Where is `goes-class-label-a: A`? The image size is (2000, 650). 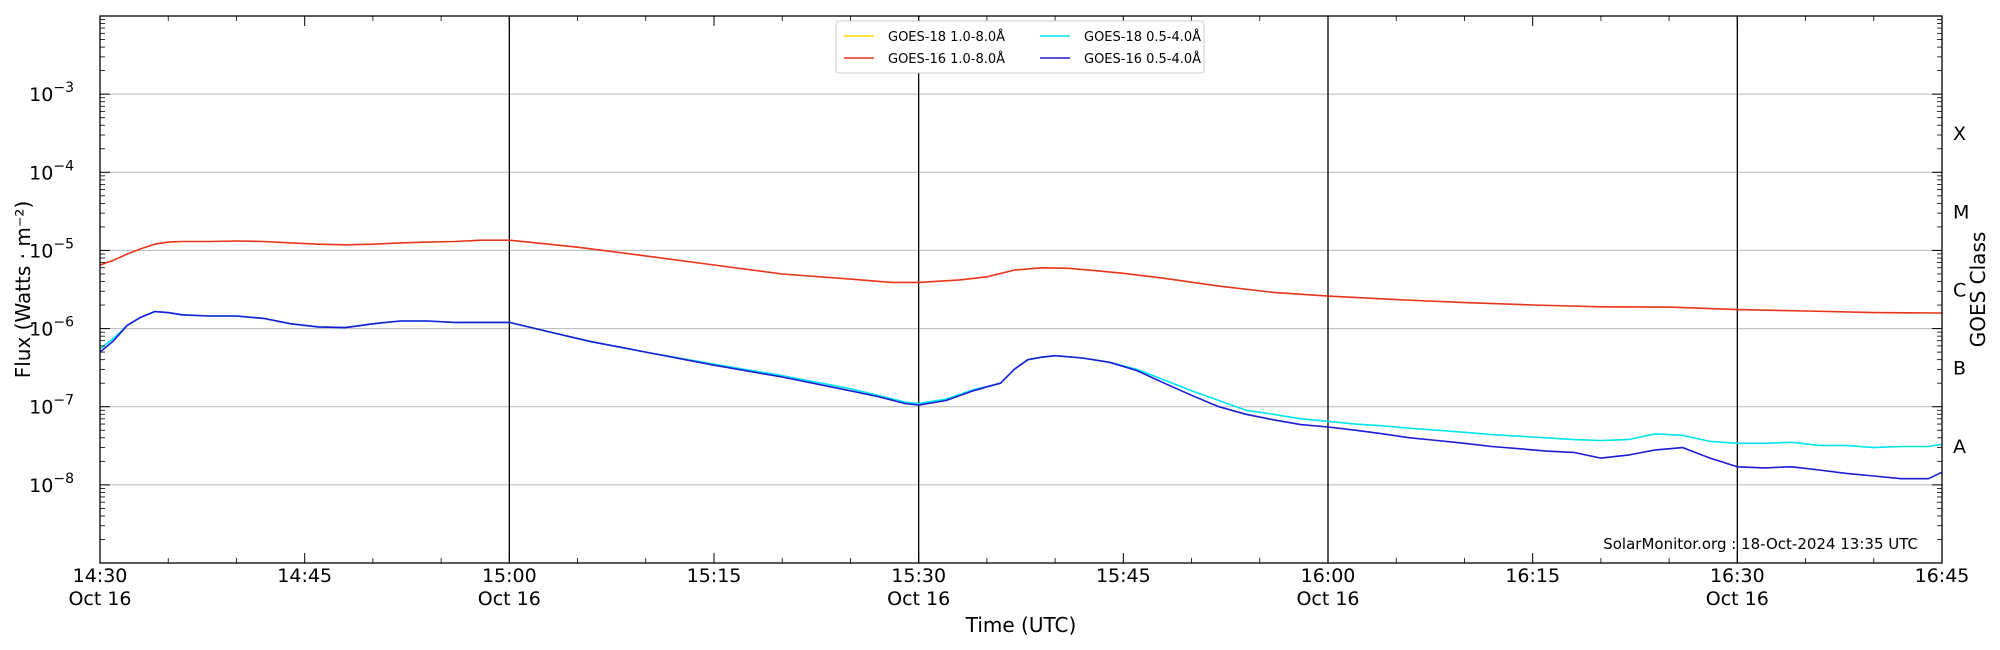 goes-class-label-a: A is located at coordinates (1959, 447).